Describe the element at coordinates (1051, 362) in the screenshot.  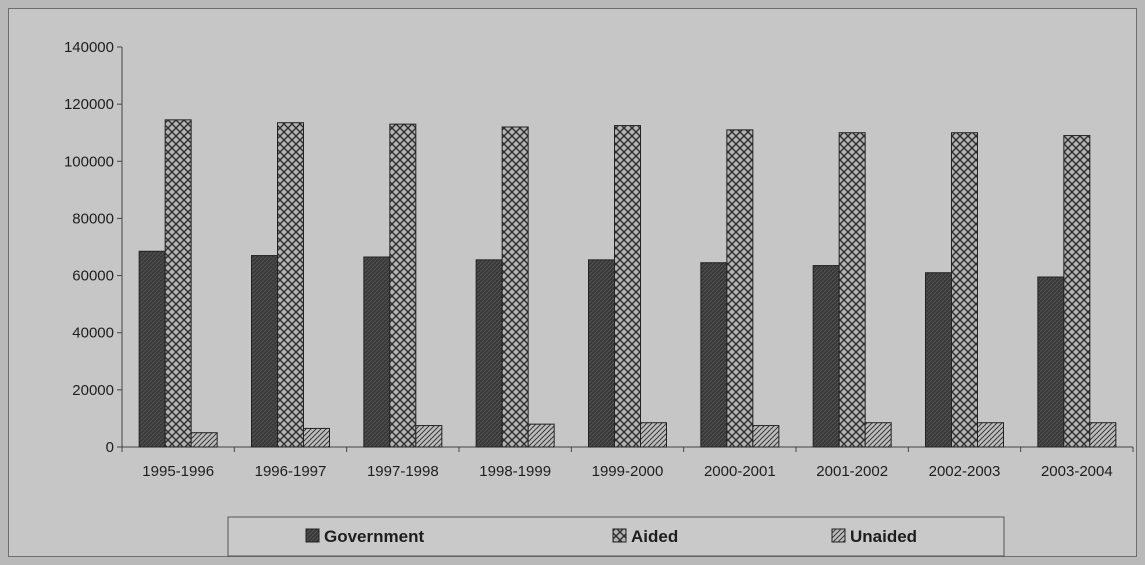
I see `bar-government-2003-2004` at that location.